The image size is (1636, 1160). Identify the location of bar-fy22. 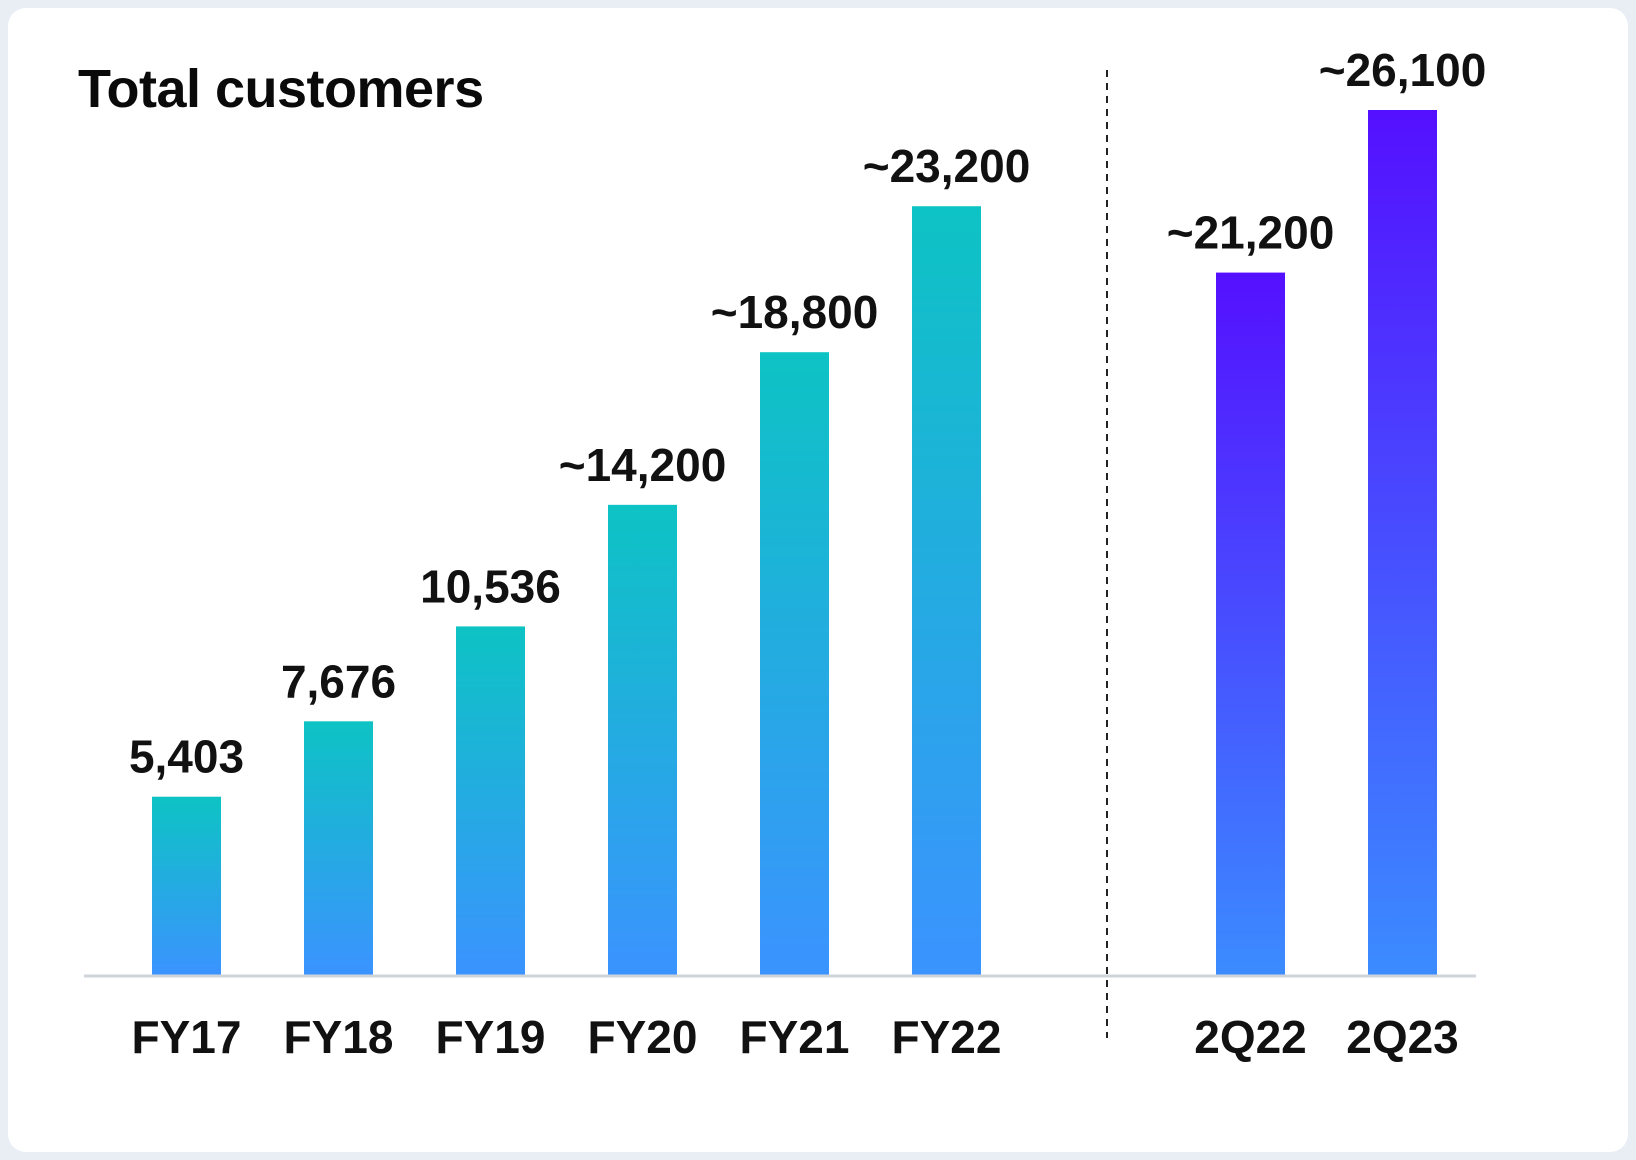
(946, 591).